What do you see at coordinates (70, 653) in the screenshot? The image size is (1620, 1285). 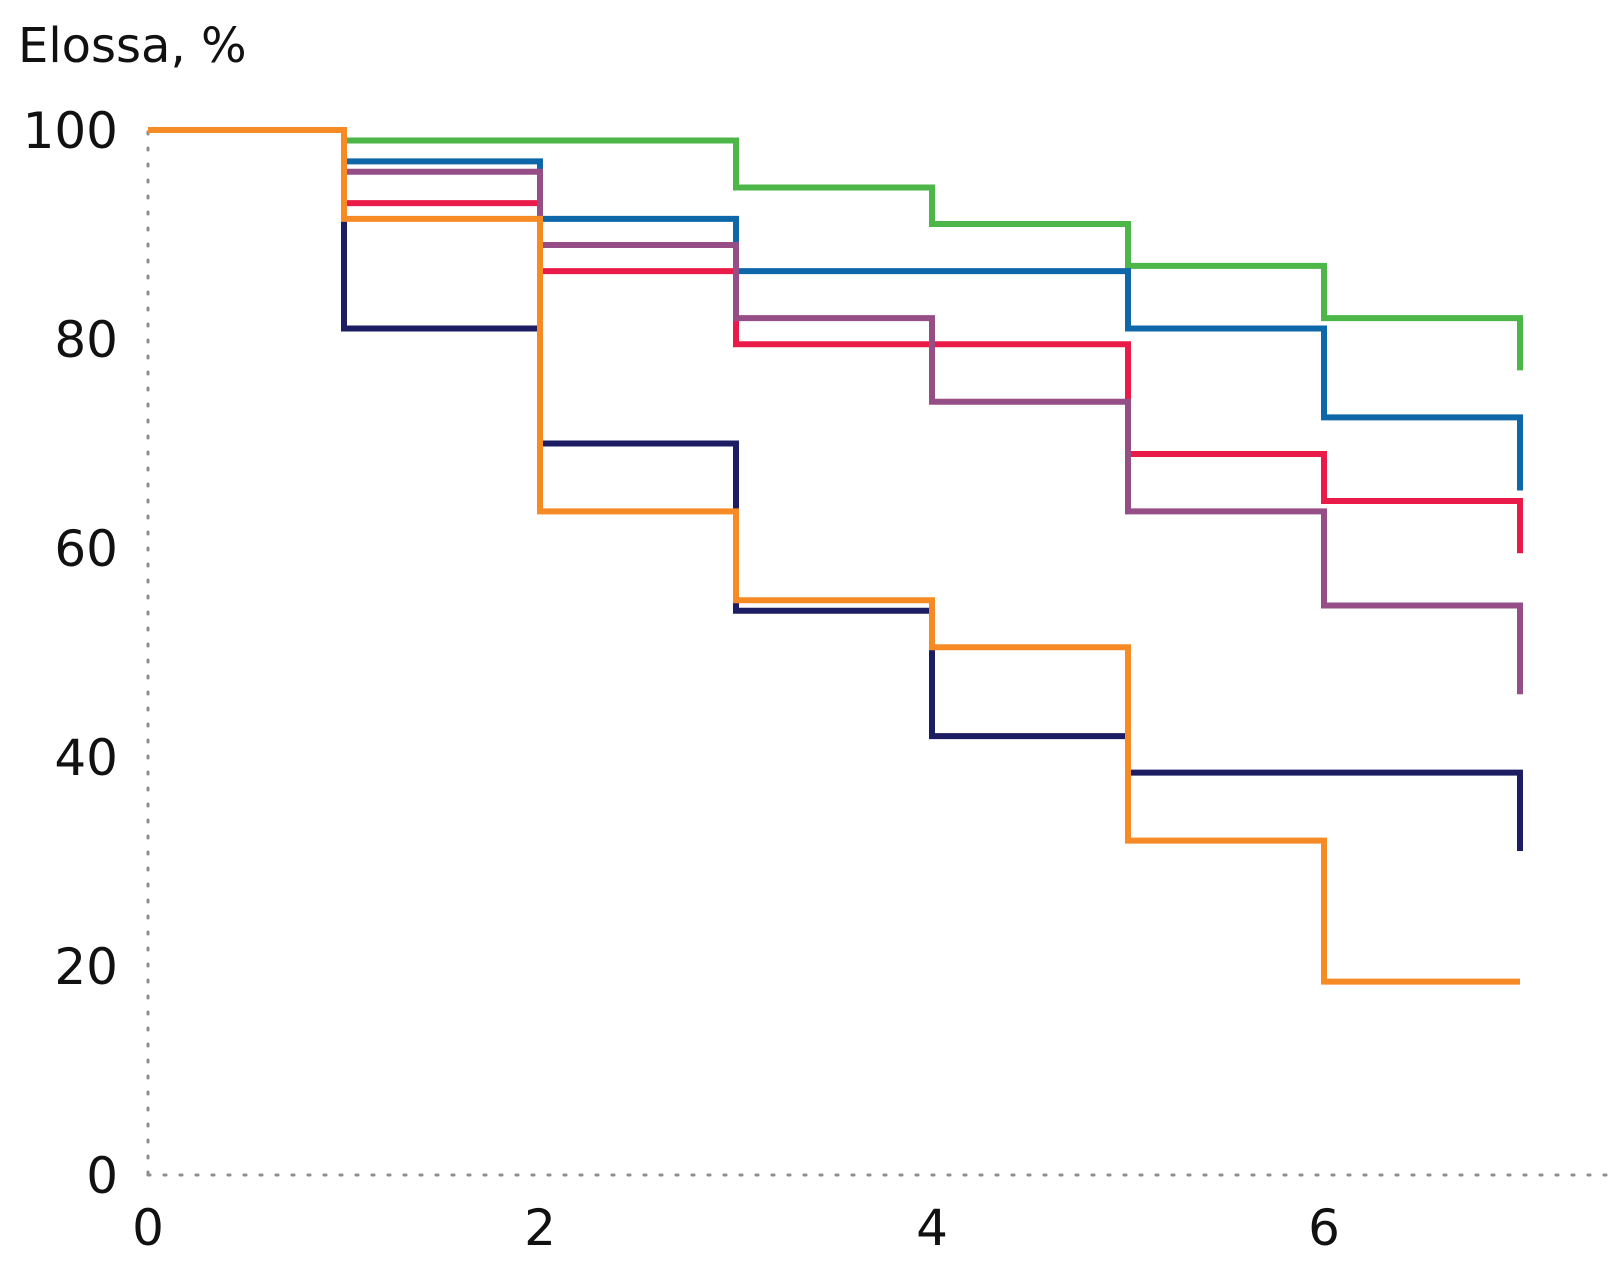 I see `y-tick-labels: 0 20 40 60 80 100` at bounding box center [70, 653].